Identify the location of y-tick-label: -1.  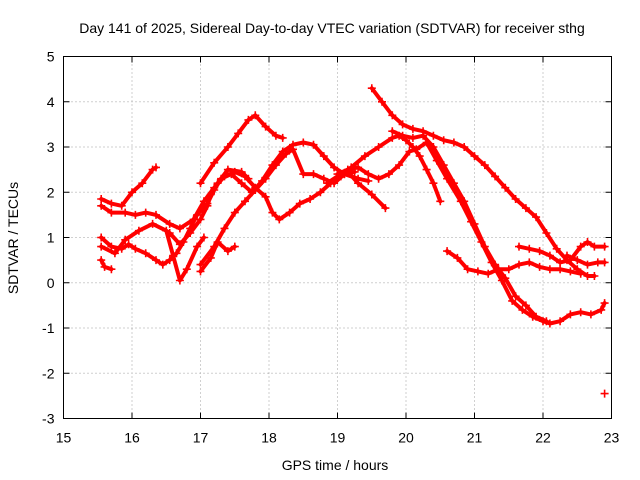
(48, 328).